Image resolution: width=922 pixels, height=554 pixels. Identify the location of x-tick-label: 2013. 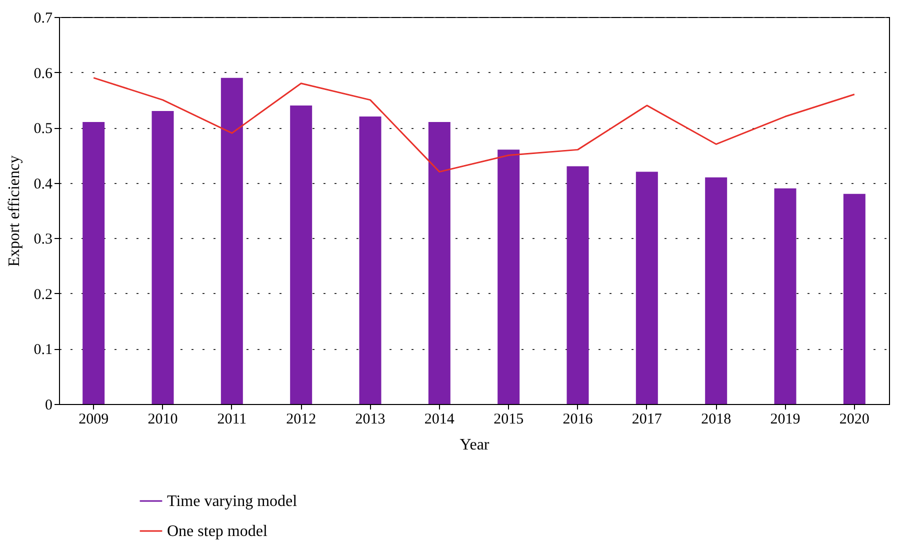
(370, 420).